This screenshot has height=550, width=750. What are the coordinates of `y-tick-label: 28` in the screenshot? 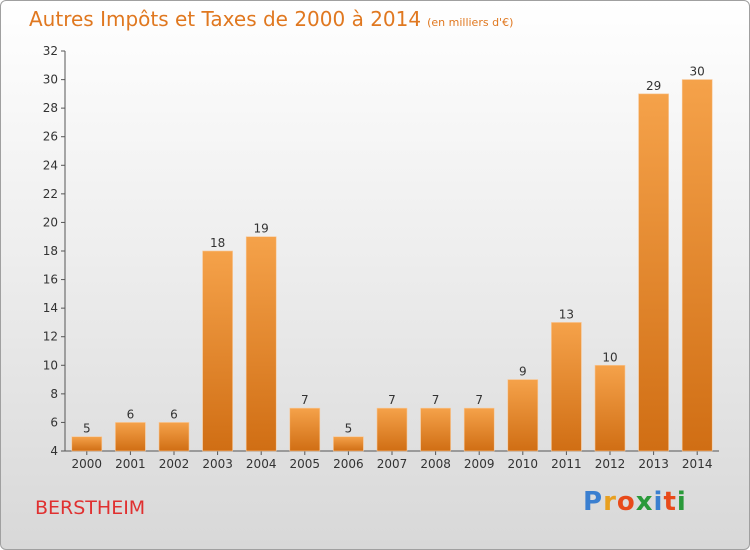 It's located at (50, 108).